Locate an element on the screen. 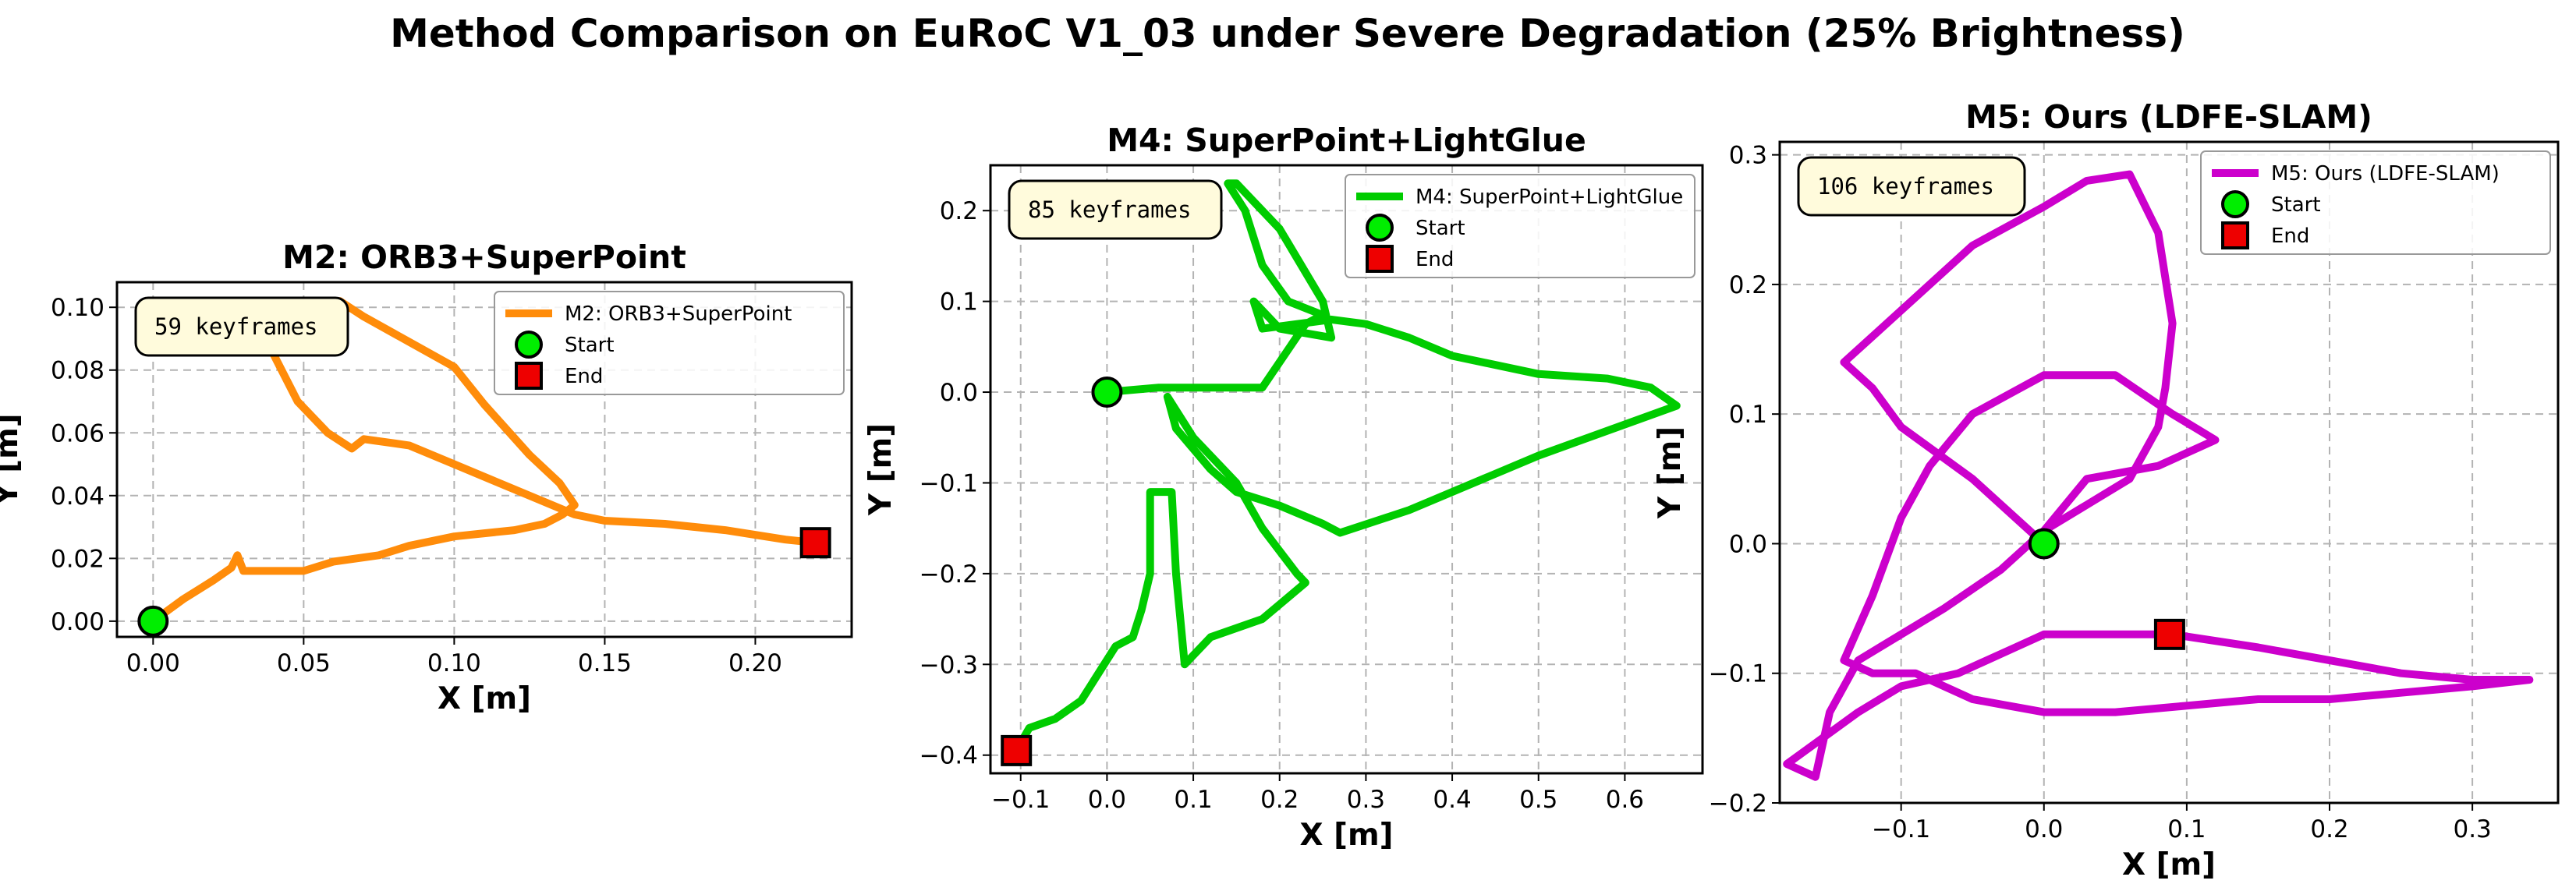 This screenshot has width=2576, height=891. panel-title: M4: SuperPoint+LightGlue is located at coordinates (1346, 140).